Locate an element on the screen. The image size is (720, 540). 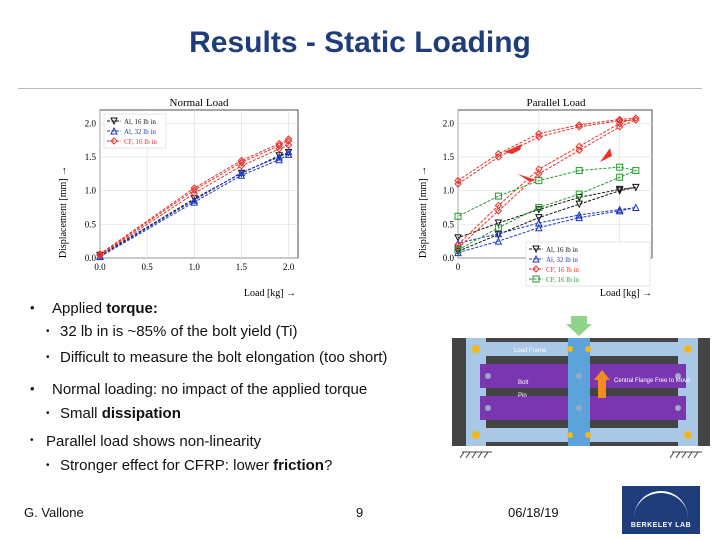
x-tick-label: 0.5 is located at coordinates (148, 267).